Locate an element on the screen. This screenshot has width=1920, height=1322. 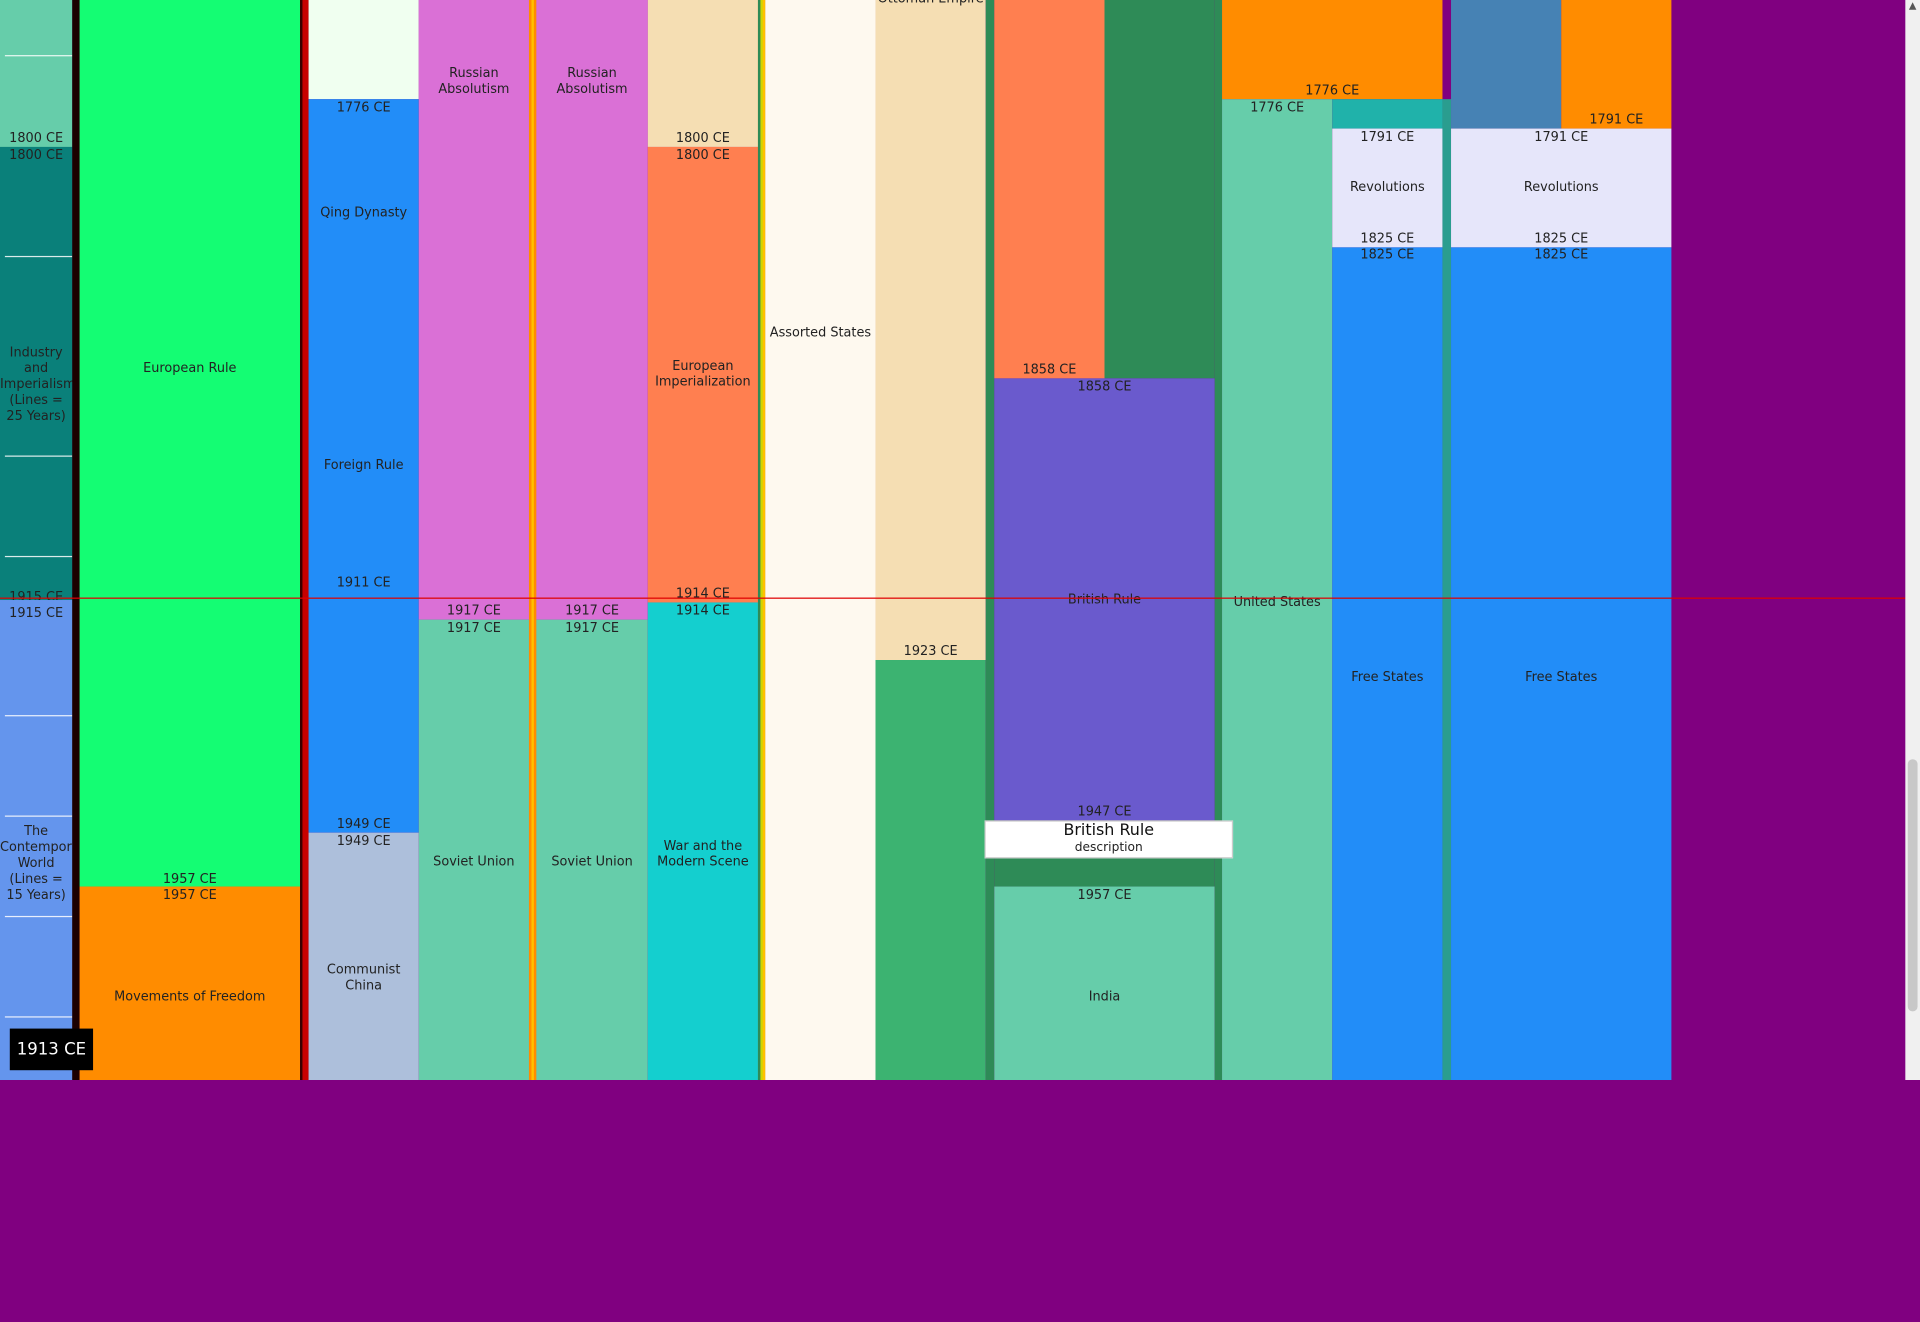
end-year-label: 1957 CE is located at coordinates (189, 879).